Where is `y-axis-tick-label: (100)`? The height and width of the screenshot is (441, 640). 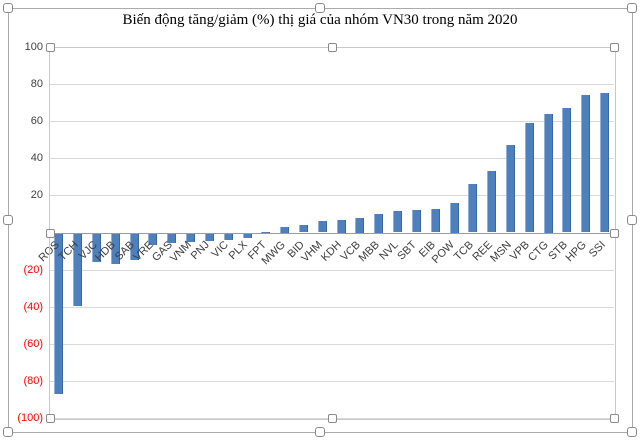 y-axis-tick-label: (100) is located at coordinates (30, 418).